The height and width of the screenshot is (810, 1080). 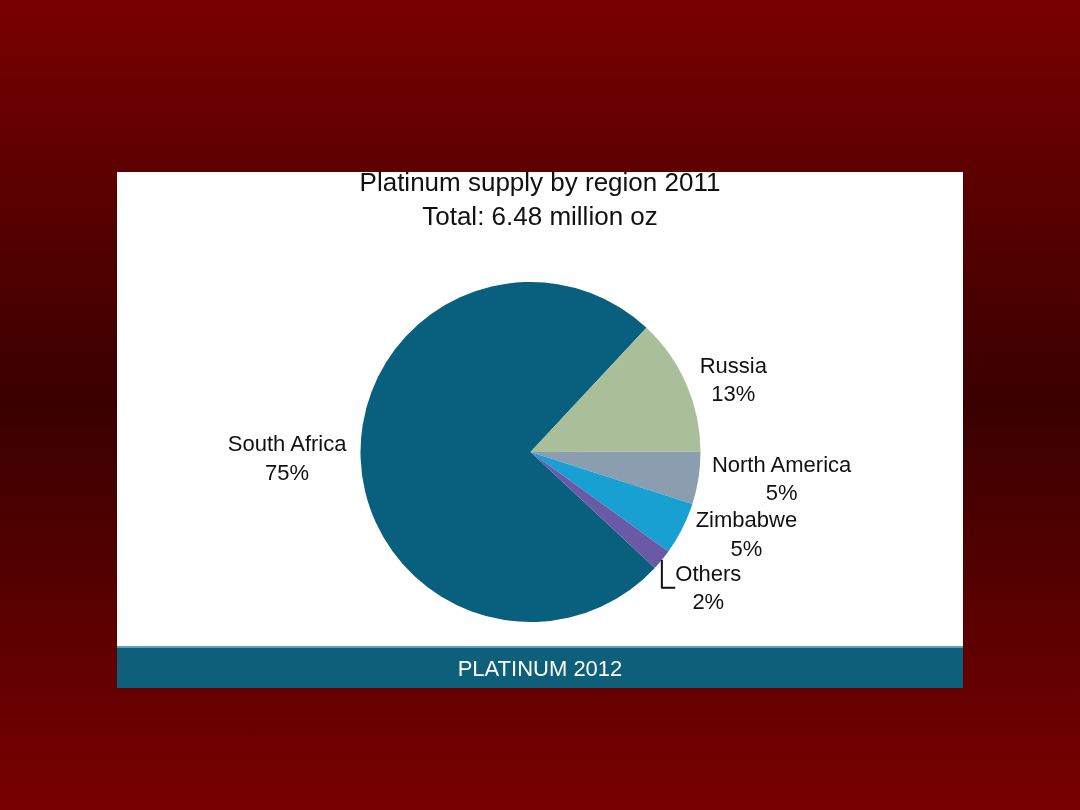 I want to click on slice-label: South Africa, so click(x=287, y=444).